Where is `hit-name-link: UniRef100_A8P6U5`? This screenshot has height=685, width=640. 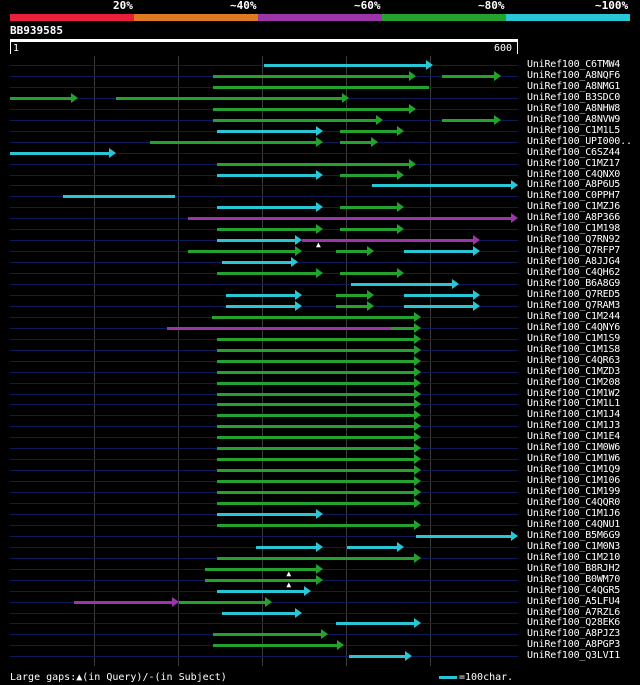
hit-name-link: UniRef100_A8P6U5 is located at coordinates (574, 184).